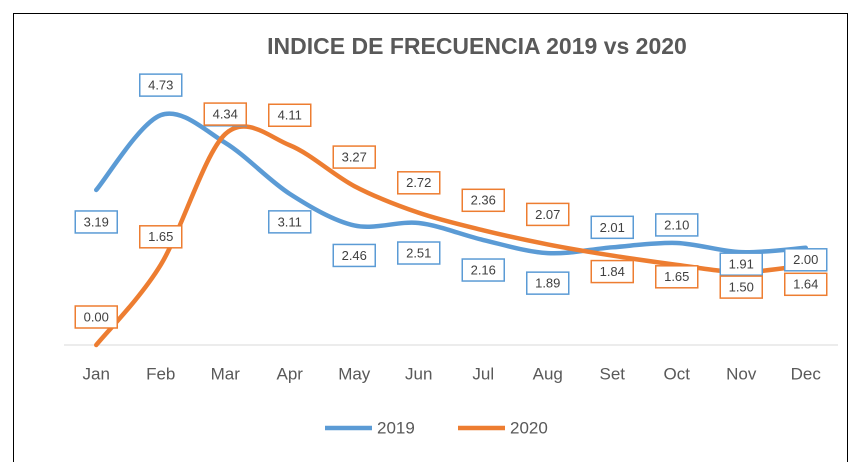  I want to click on data-label: 2.10, so click(676, 224).